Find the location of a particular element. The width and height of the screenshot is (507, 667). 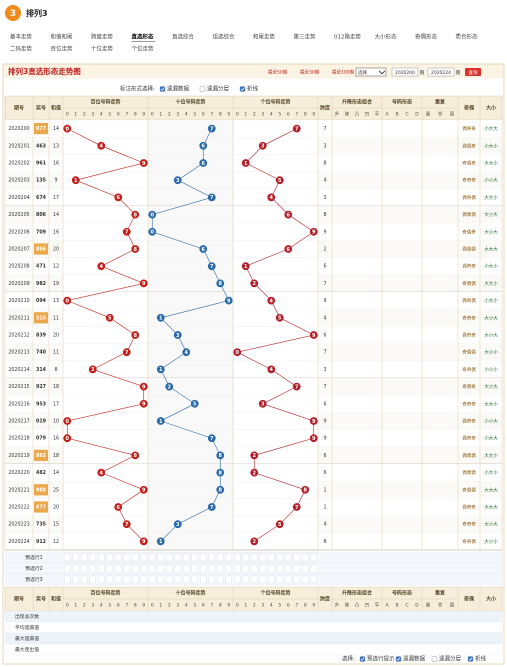

nav-tab: 跨度走势 is located at coordinates (102, 37).